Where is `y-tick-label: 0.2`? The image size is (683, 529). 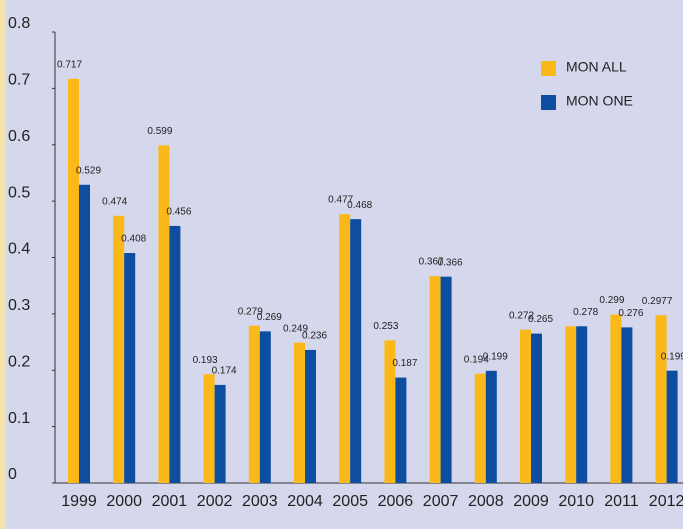 y-tick-label: 0.2 is located at coordinates (19, 361).